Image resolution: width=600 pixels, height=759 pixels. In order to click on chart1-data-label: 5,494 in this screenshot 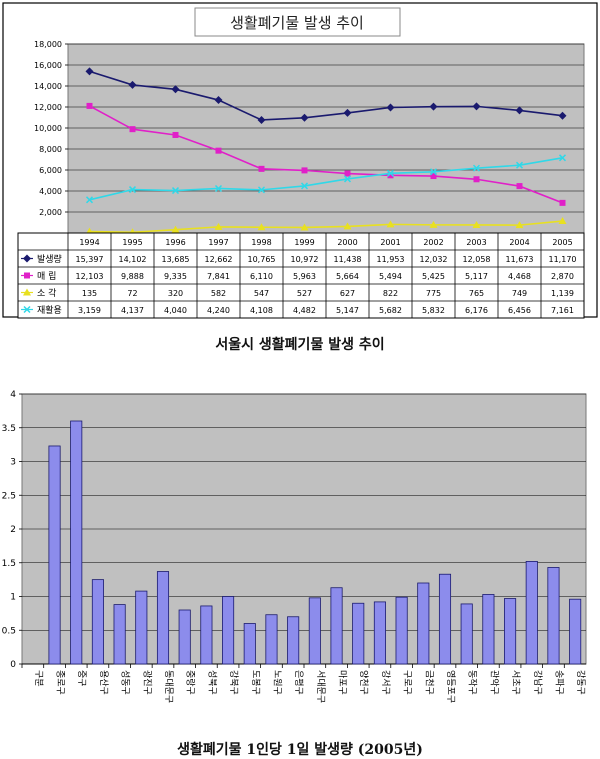, I will do `click(390, 276)`.